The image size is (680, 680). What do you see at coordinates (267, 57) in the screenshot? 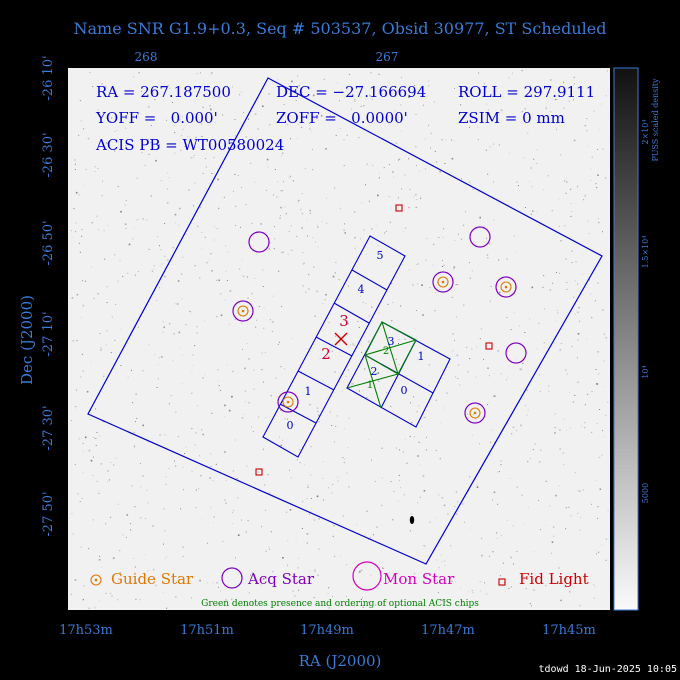
I see `top-axis: 268 267` at bounding box center [267, 57].